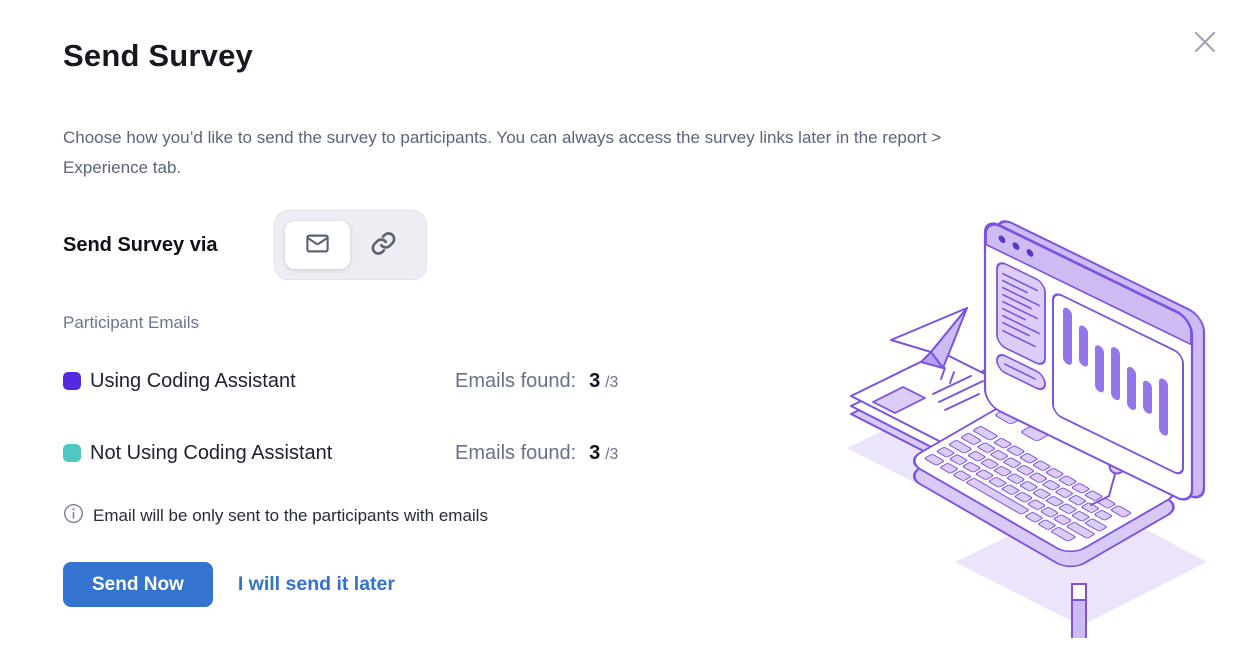 The height and width of the screenshot is (668, 1254). What do you see at coordinates (1115, 371) in the screenshot?
I see `chart-bars` at bounding box center [1115, 371].